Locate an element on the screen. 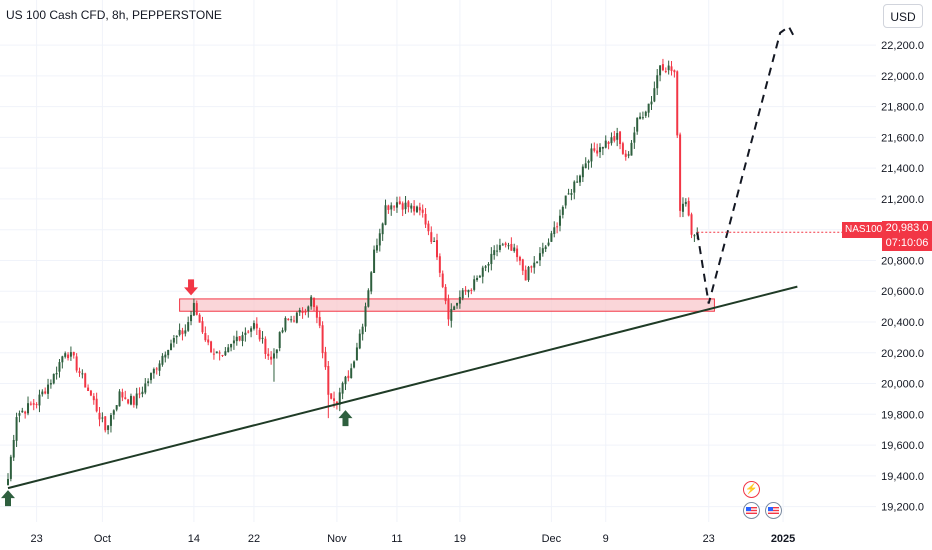 The image size is (932, 550). lightning-icon: ⚡ is located at coordinates (751, 489).